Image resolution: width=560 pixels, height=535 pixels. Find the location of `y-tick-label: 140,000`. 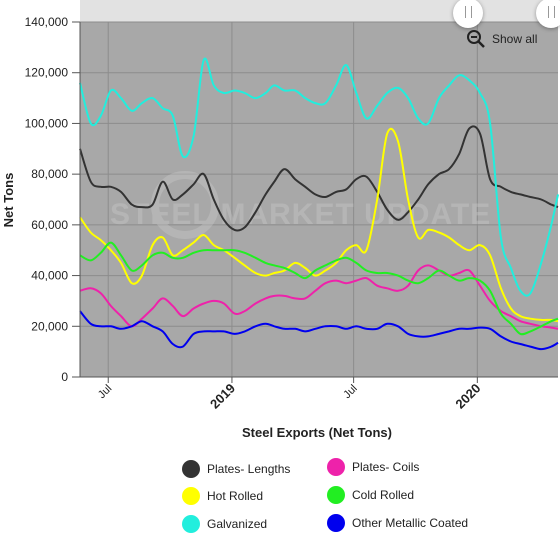

y-tick-label: 140,000 is located at coordinates (47, 22).